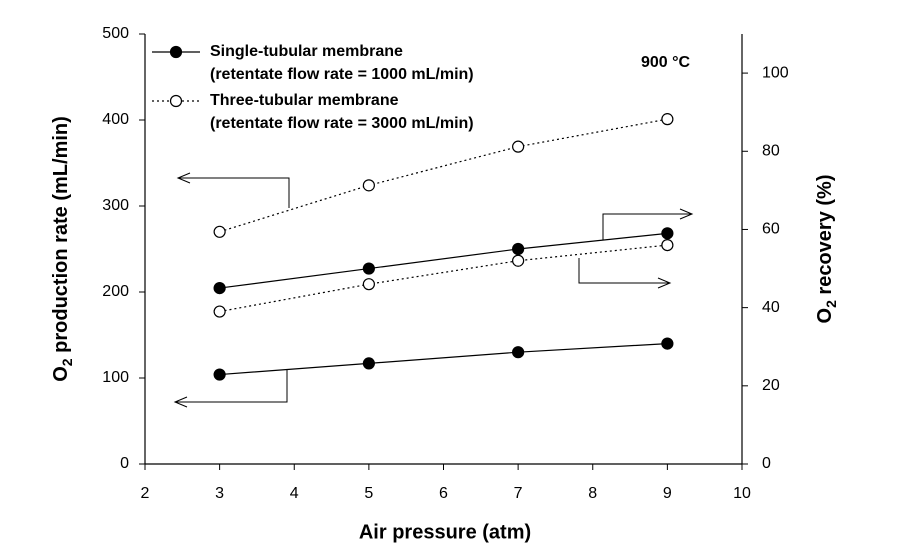  What do you see at coordinates (124, 463) in the screenshot?
I see `y-tick-label: 0` at bounding box center [124, 463].